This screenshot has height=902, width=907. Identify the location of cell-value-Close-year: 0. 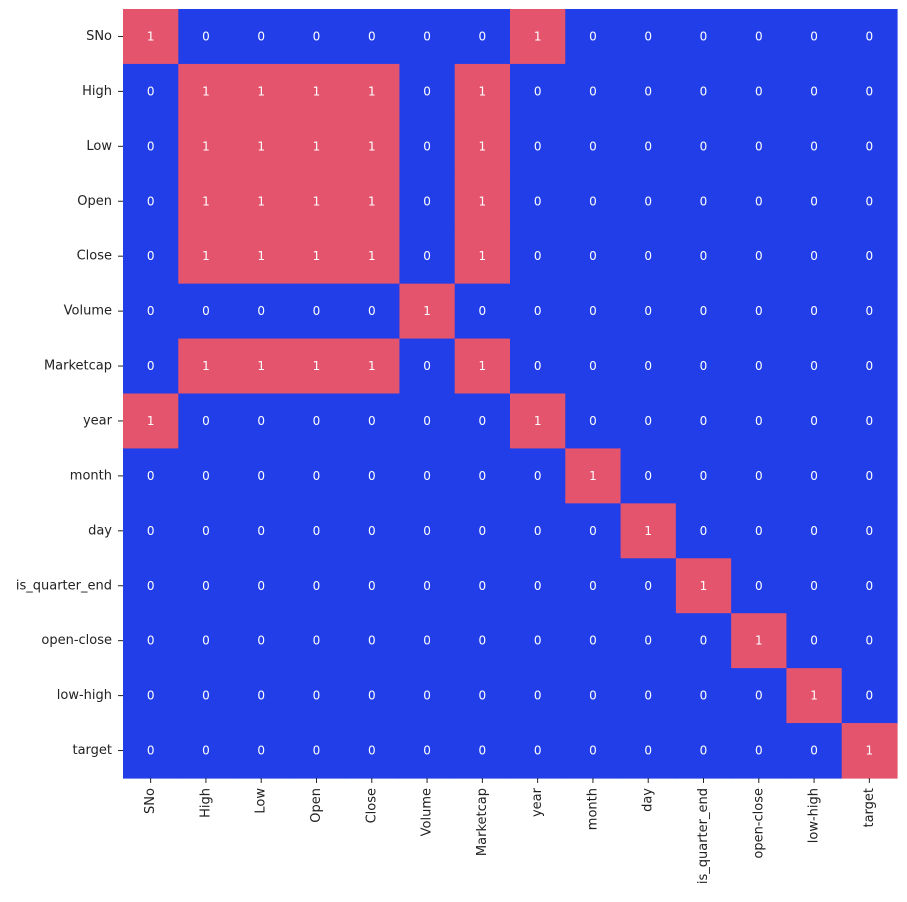
(538, 256).